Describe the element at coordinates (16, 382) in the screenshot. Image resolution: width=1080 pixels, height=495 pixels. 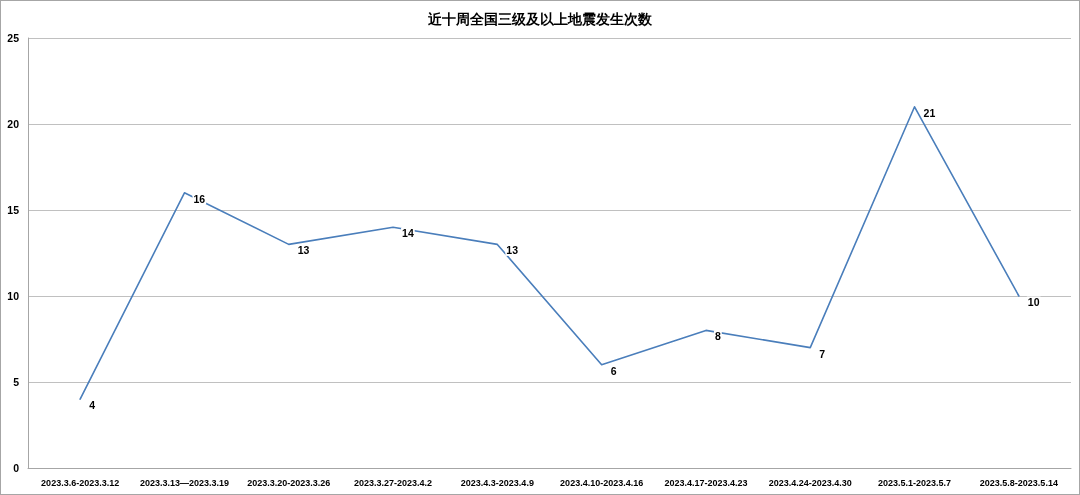
I see `y-tick-label: 5` at that location.